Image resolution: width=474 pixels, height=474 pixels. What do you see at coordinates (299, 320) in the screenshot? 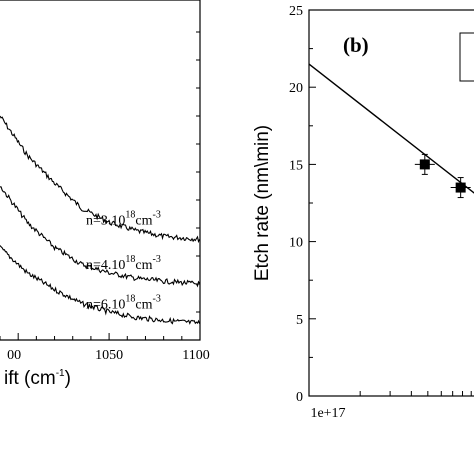
I see `y-tick-label: 5` at bounding box center [299, 320].